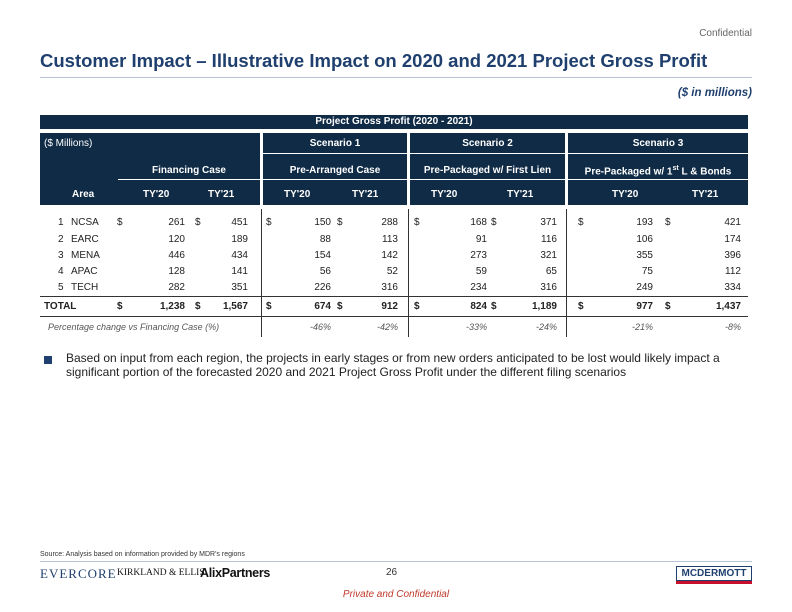 This screenshot has height=612, width=792. Describe the element at coordinates (478, 222) in the screenshot. I see `table-cell: 168` at that location.